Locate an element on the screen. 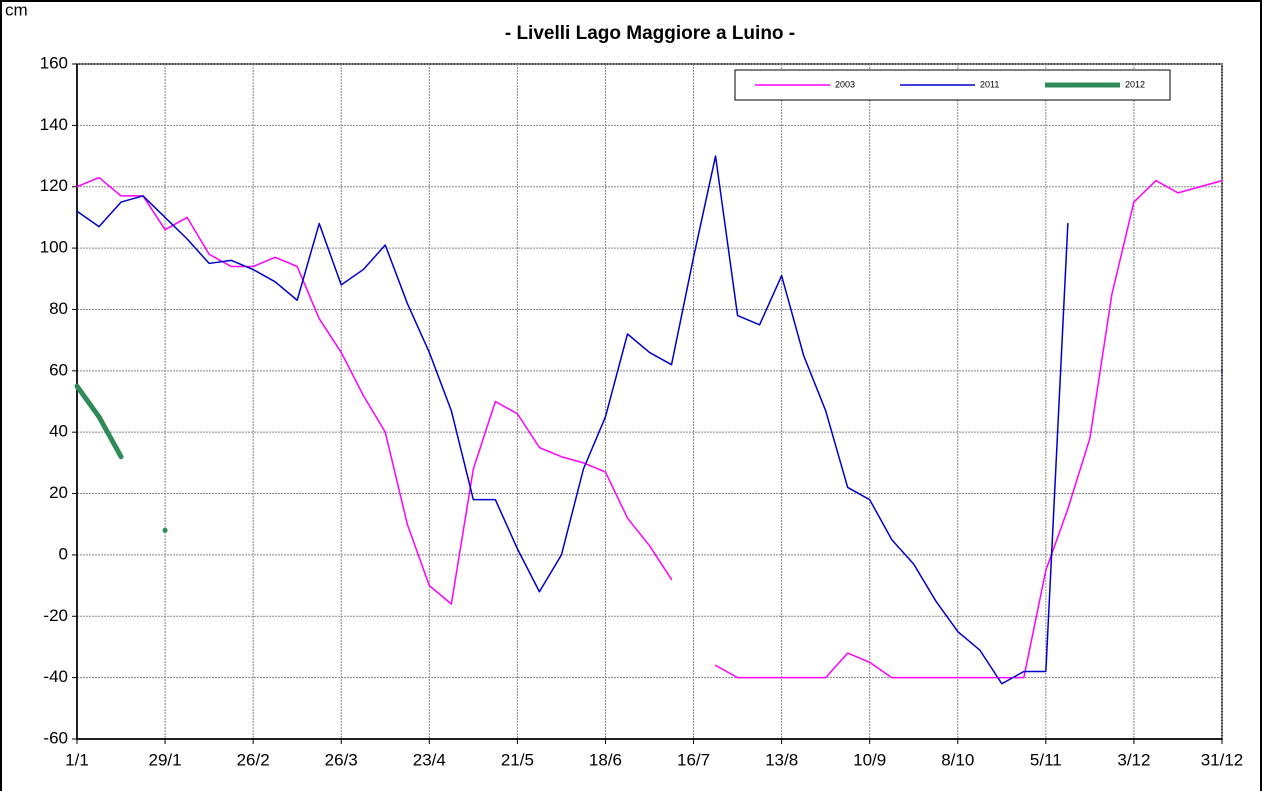 This screenshot has height=791, width=1263. y-tick-label: 100 is located at coordinates (54, 247).